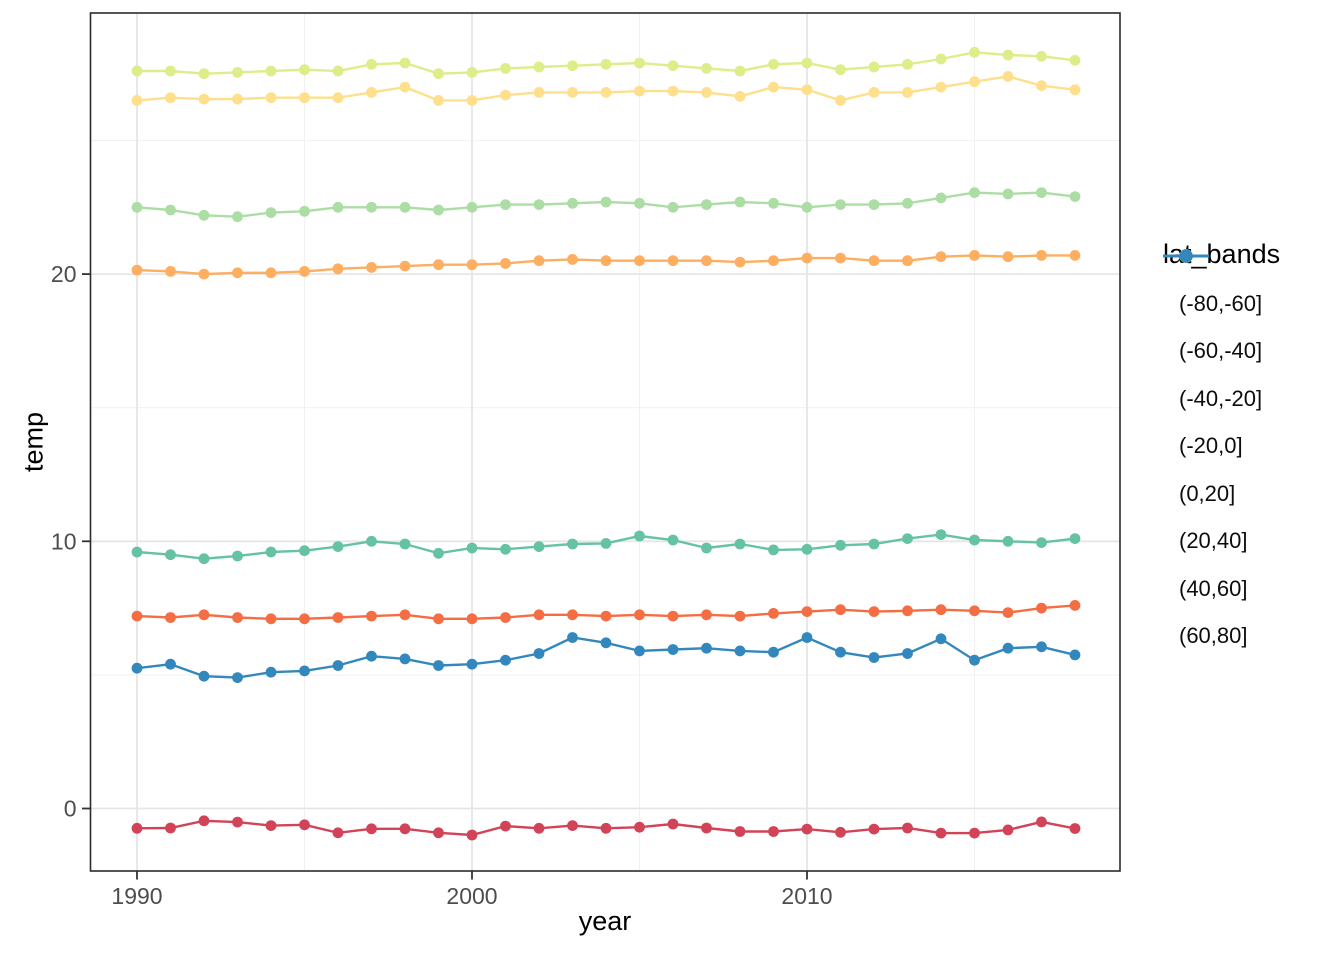  I want to click on x-tick-label: 2000, so click(471, 896).